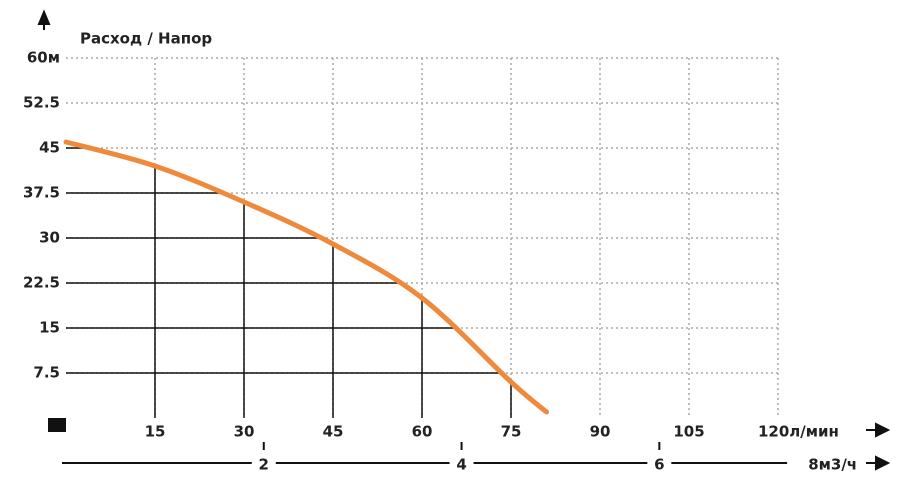 The height and width of the screenshot is (484, 908). I want to click on x2-tick-label: 6, so click(659, 465).